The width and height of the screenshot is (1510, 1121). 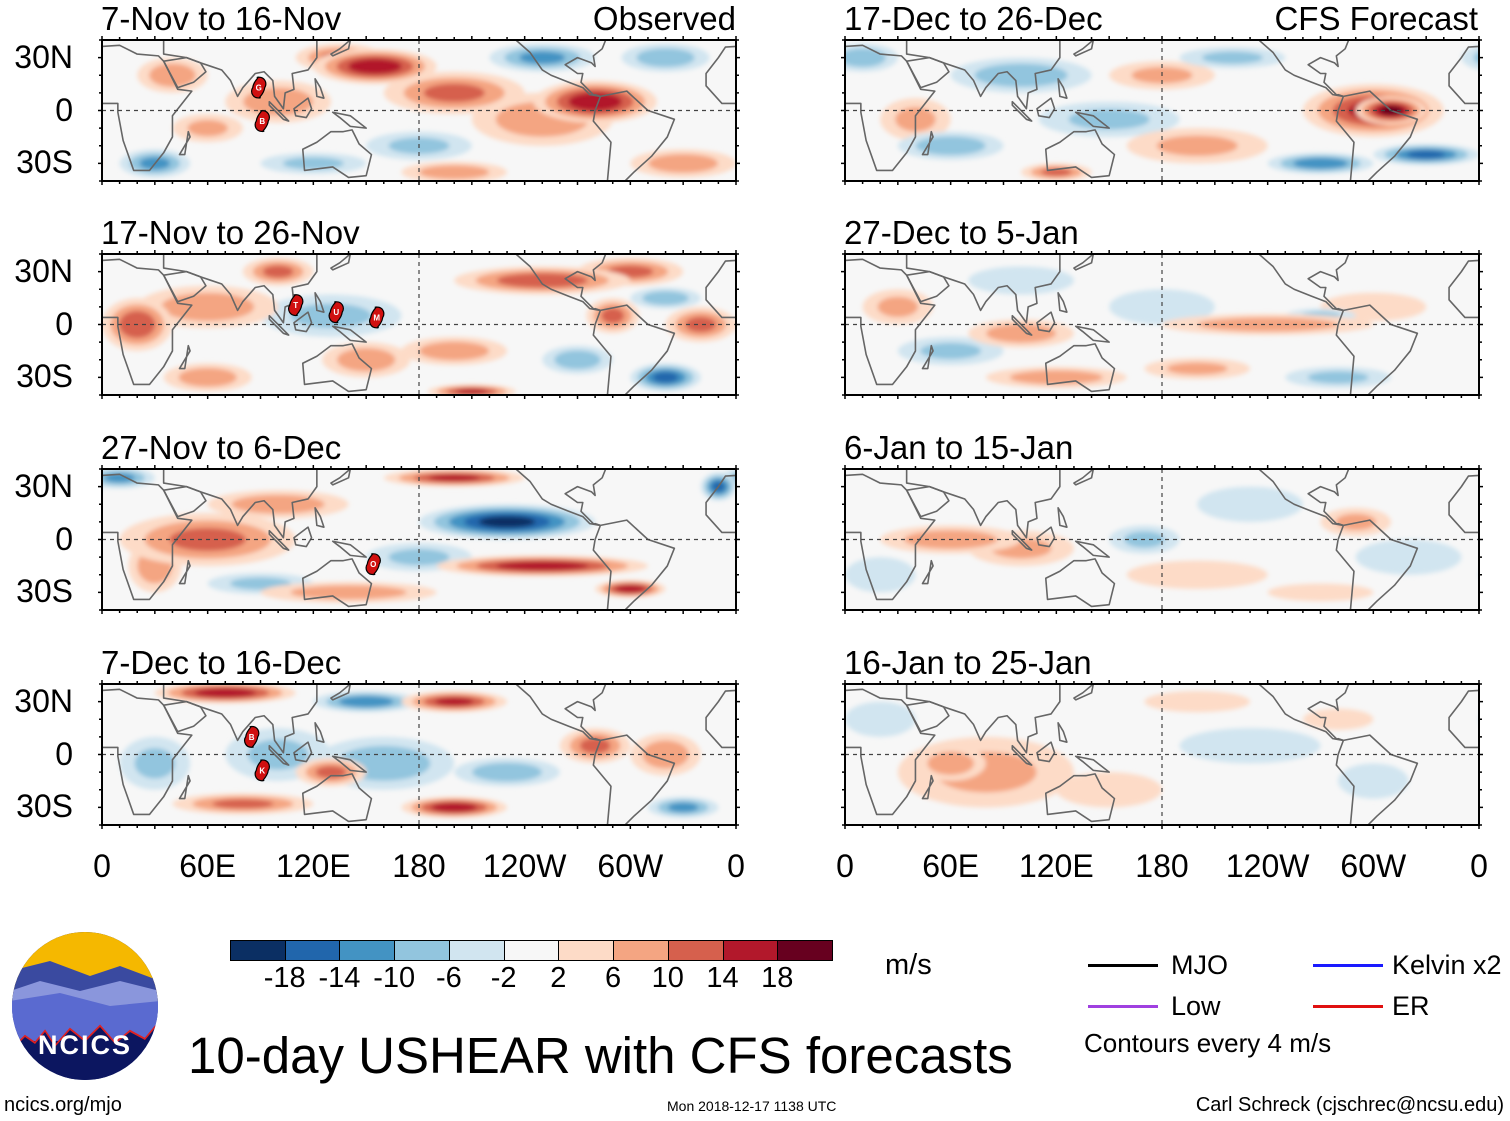 I want to click on cyclone-label: K, so click(x=262, y=770).